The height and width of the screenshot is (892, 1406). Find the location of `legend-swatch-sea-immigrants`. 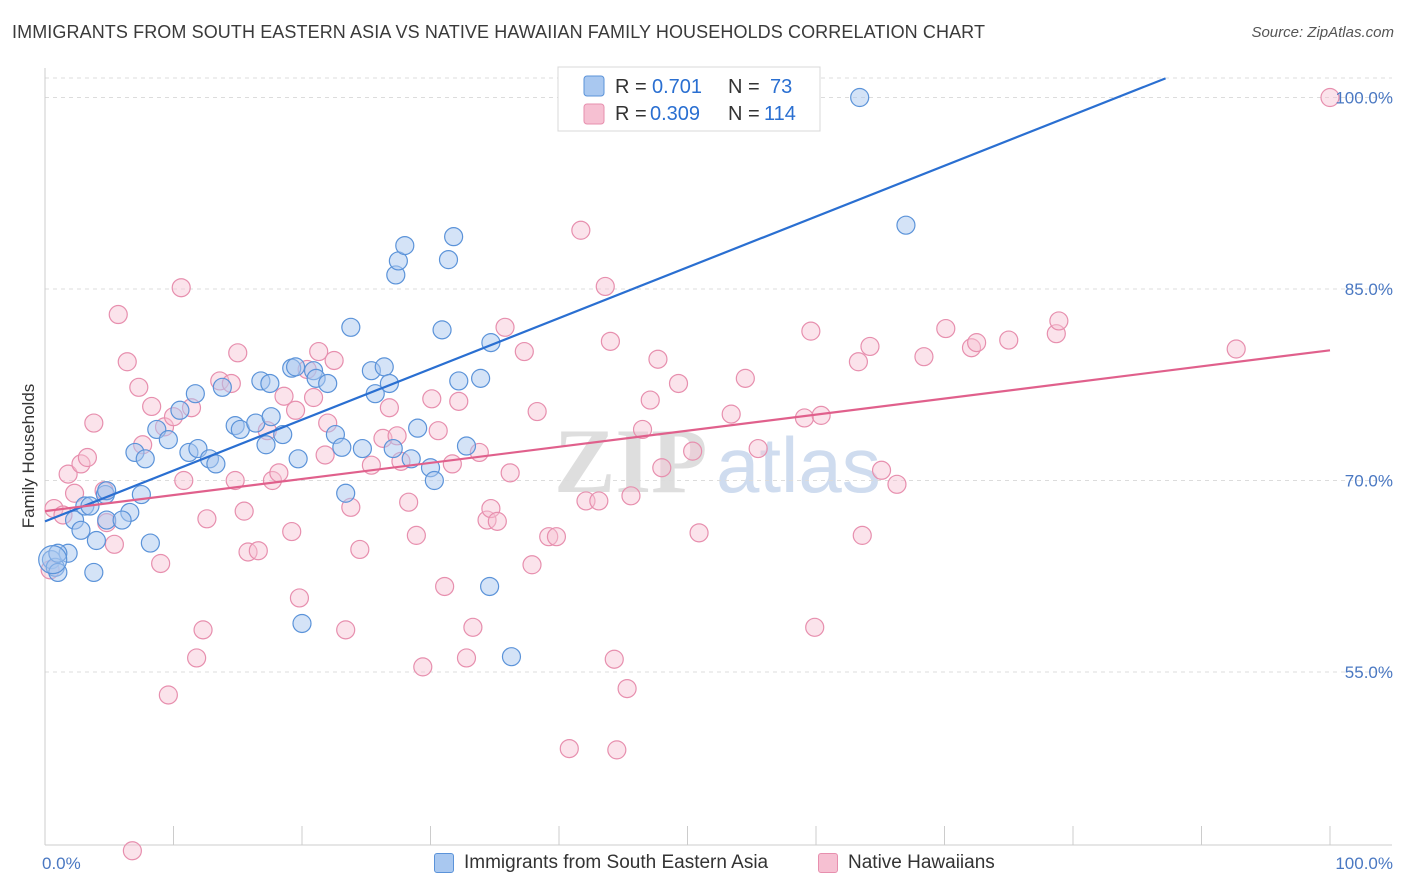

legend-swatch-sea-immigrants is located at coordinates (444, 863).